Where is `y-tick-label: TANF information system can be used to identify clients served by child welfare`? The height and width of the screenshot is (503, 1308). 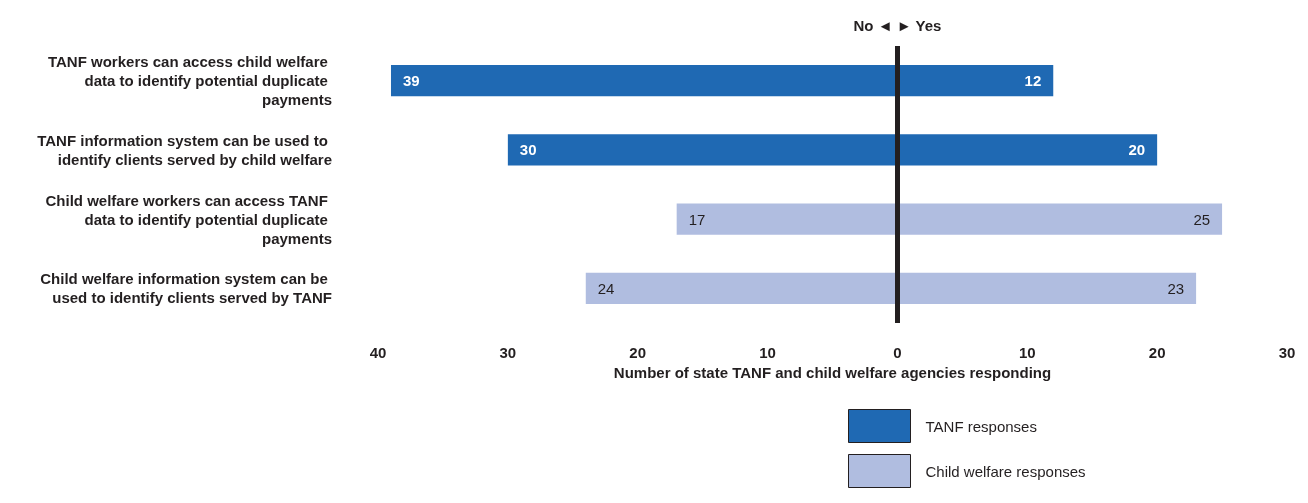
y-tick-label: TANF information system can be used to identify clients served by child welfare is located at coordinates (184, 149).